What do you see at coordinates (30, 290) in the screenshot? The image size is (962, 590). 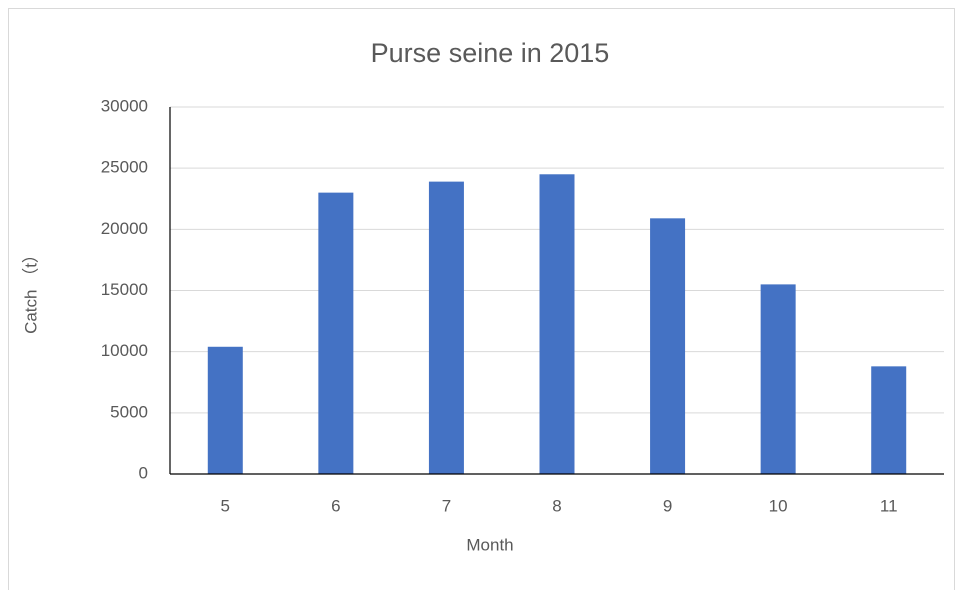 I see `y-axis-title: Catch （t）` at bounding box center [30, 290].